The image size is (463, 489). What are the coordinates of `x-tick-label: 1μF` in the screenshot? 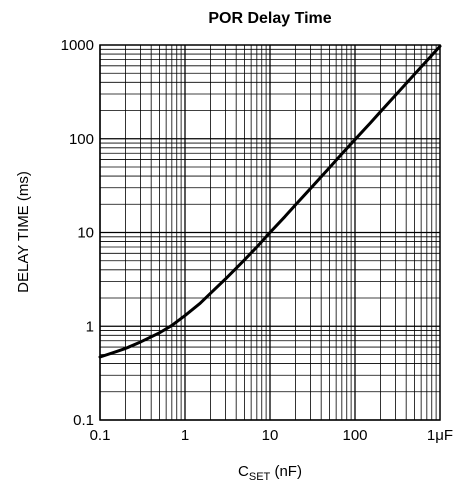 It's located at (440, 435).